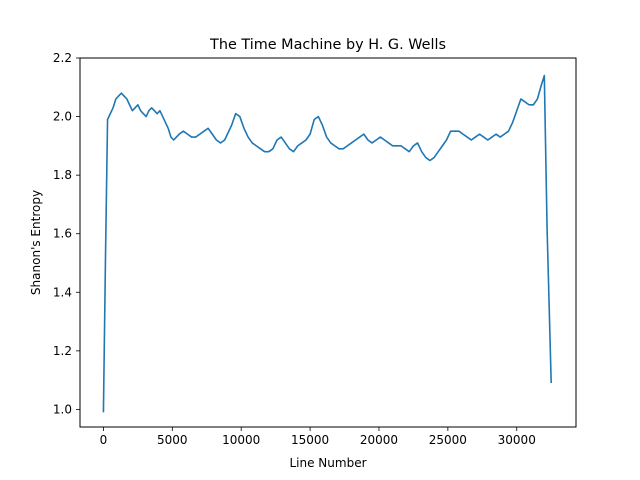 This screenshot has height=480, width=640. I want to click on chart-title: The Time Machine by H. G. Wells, so click(327, 45).